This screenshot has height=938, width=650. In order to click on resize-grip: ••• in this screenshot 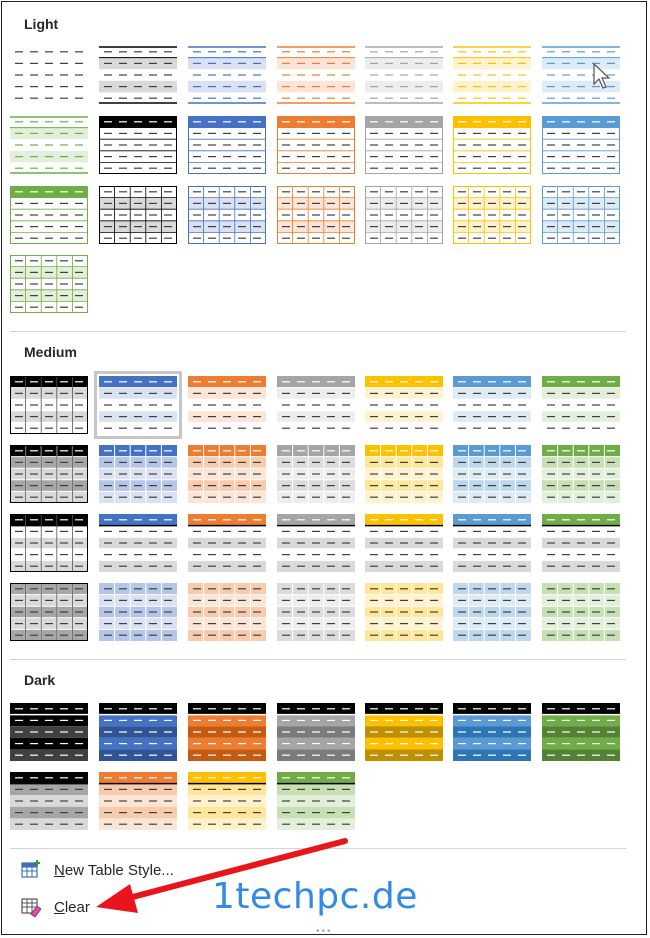, I will do `click(324, 931)`.